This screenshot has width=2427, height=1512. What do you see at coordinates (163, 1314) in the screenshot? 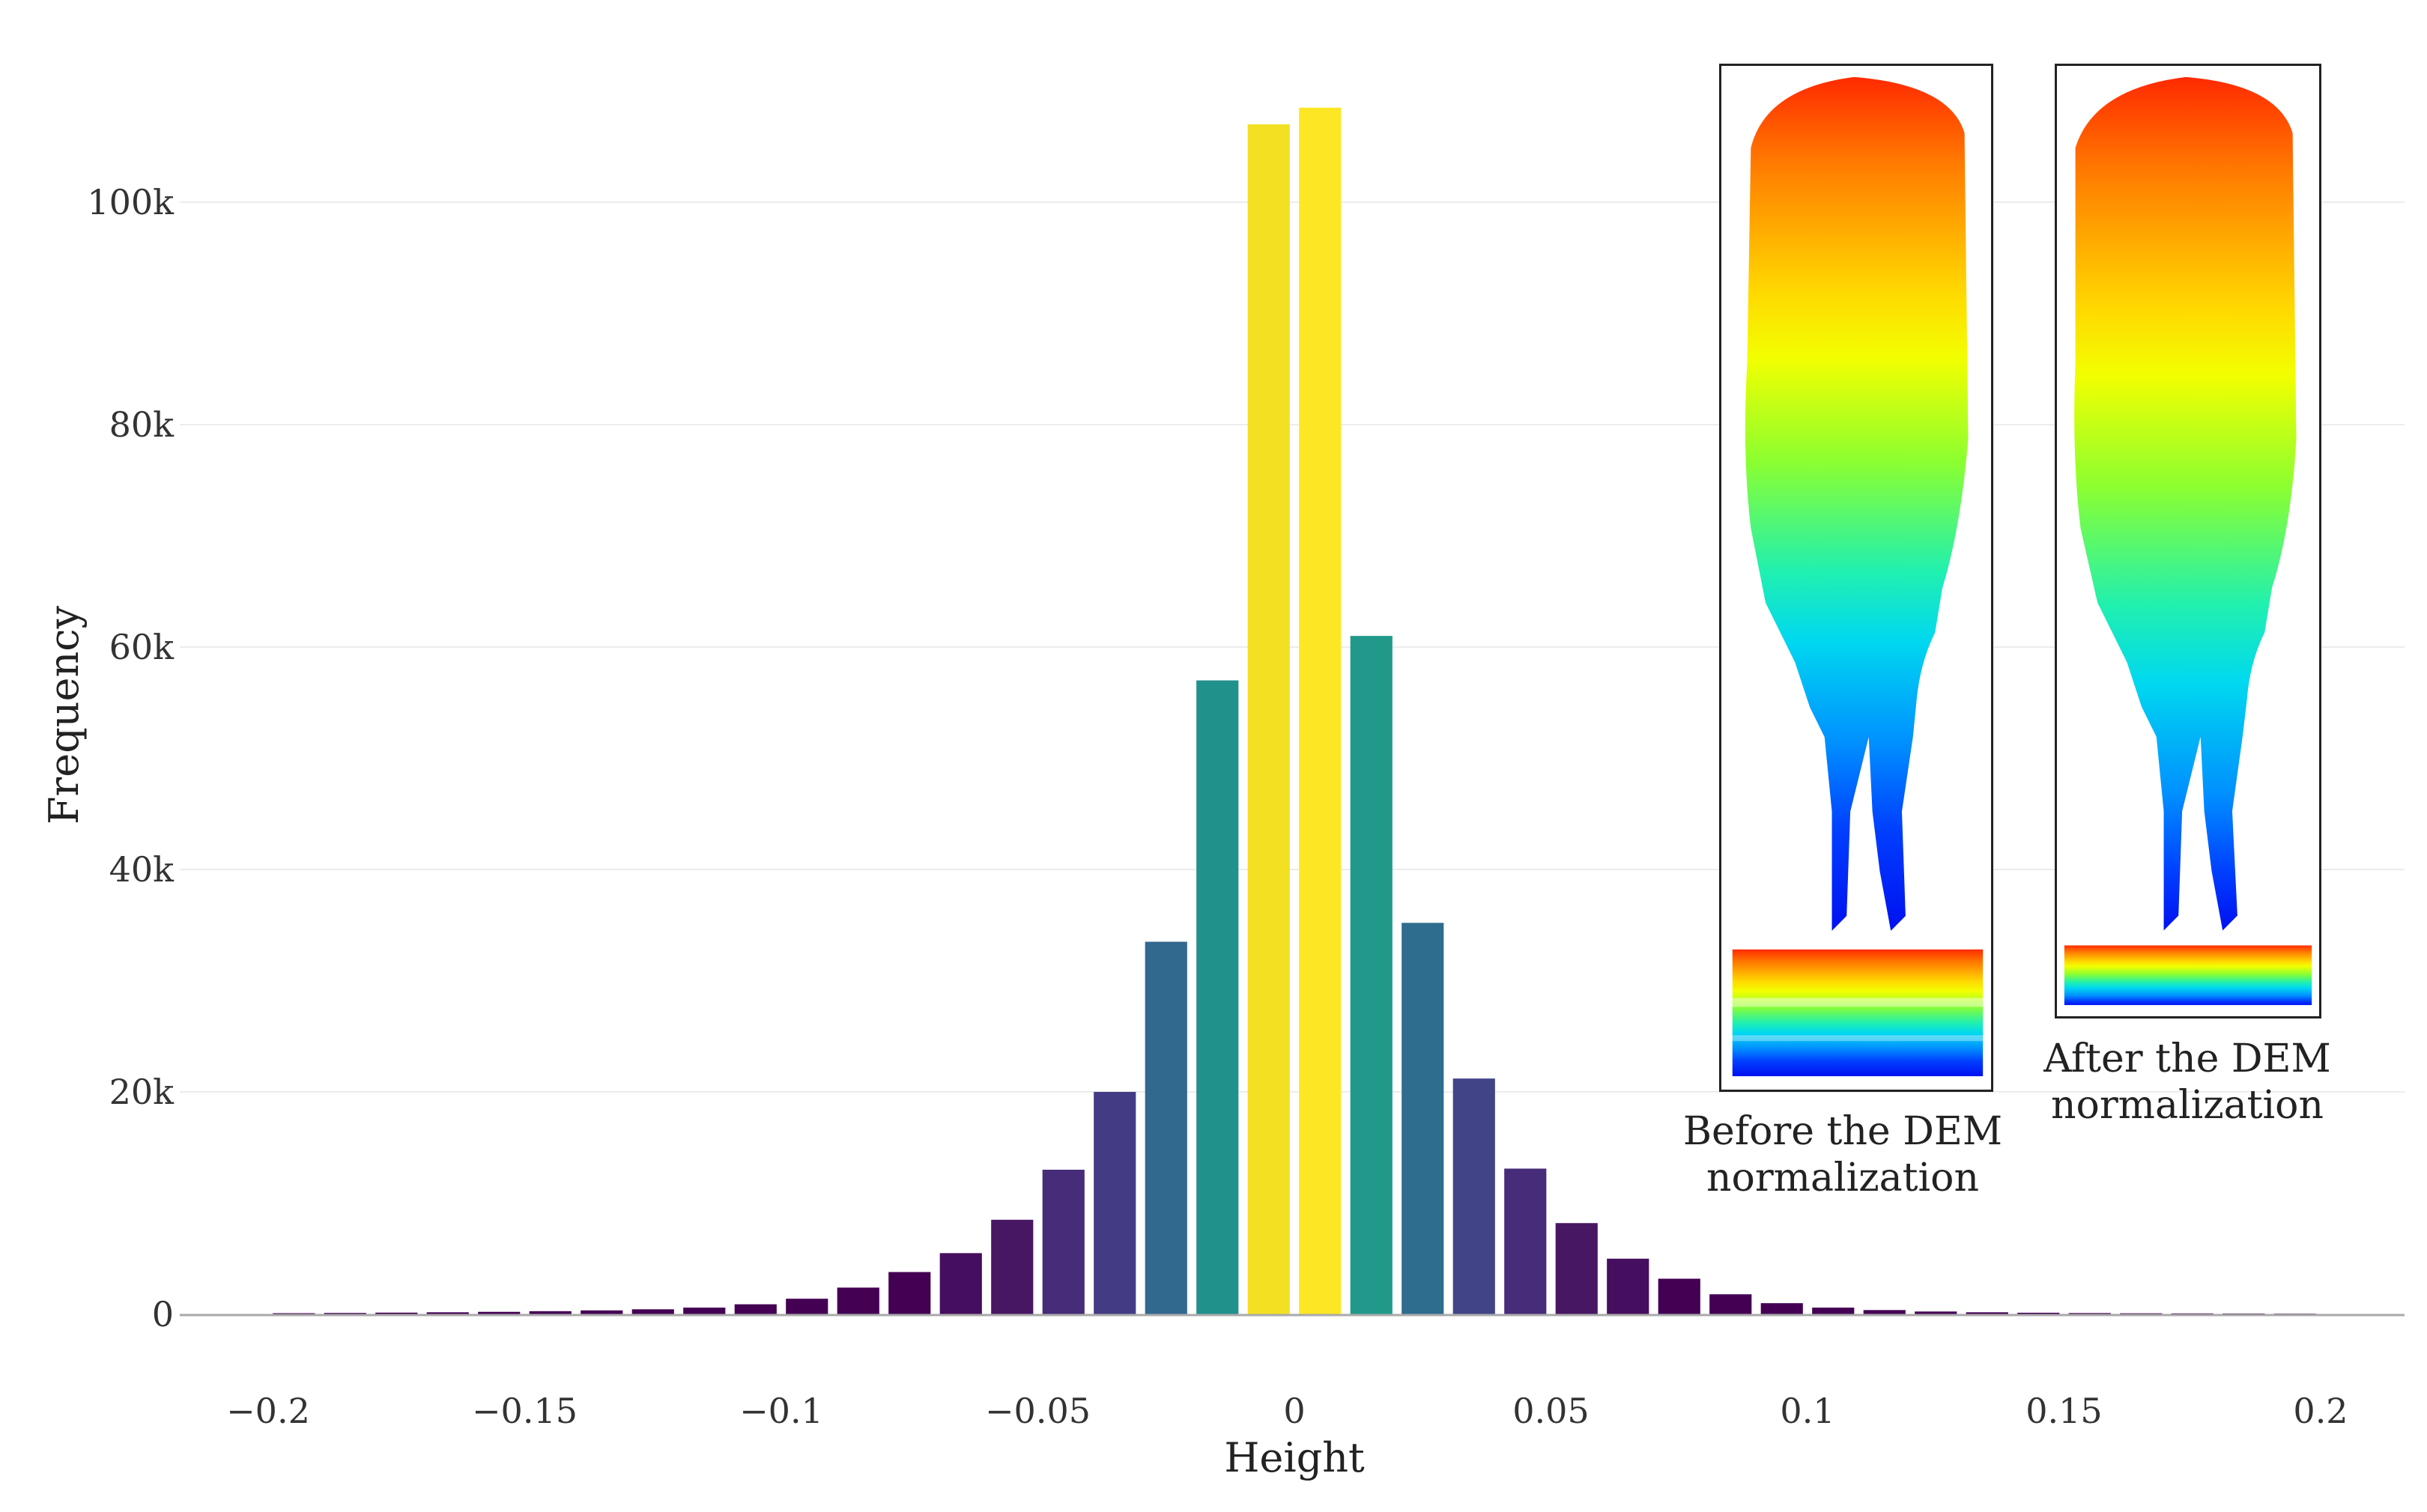
I see `y-tick-label: 0` at bounding box center [163, 1314].